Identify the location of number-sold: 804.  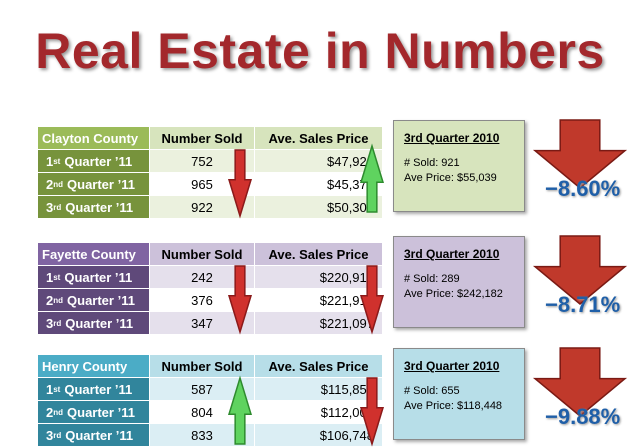
(202, 412).